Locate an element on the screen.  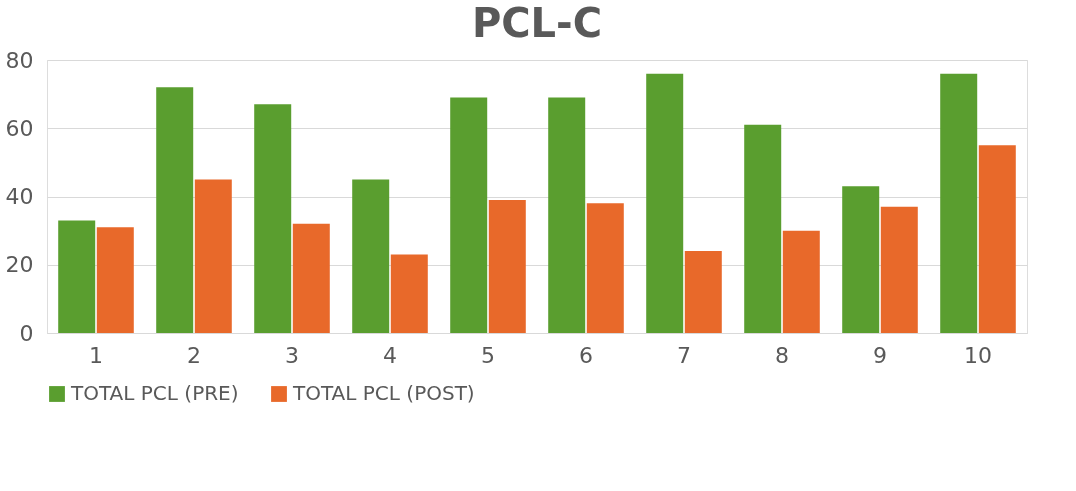
y-tick-label: 80 is located at coordinates (19, 60).